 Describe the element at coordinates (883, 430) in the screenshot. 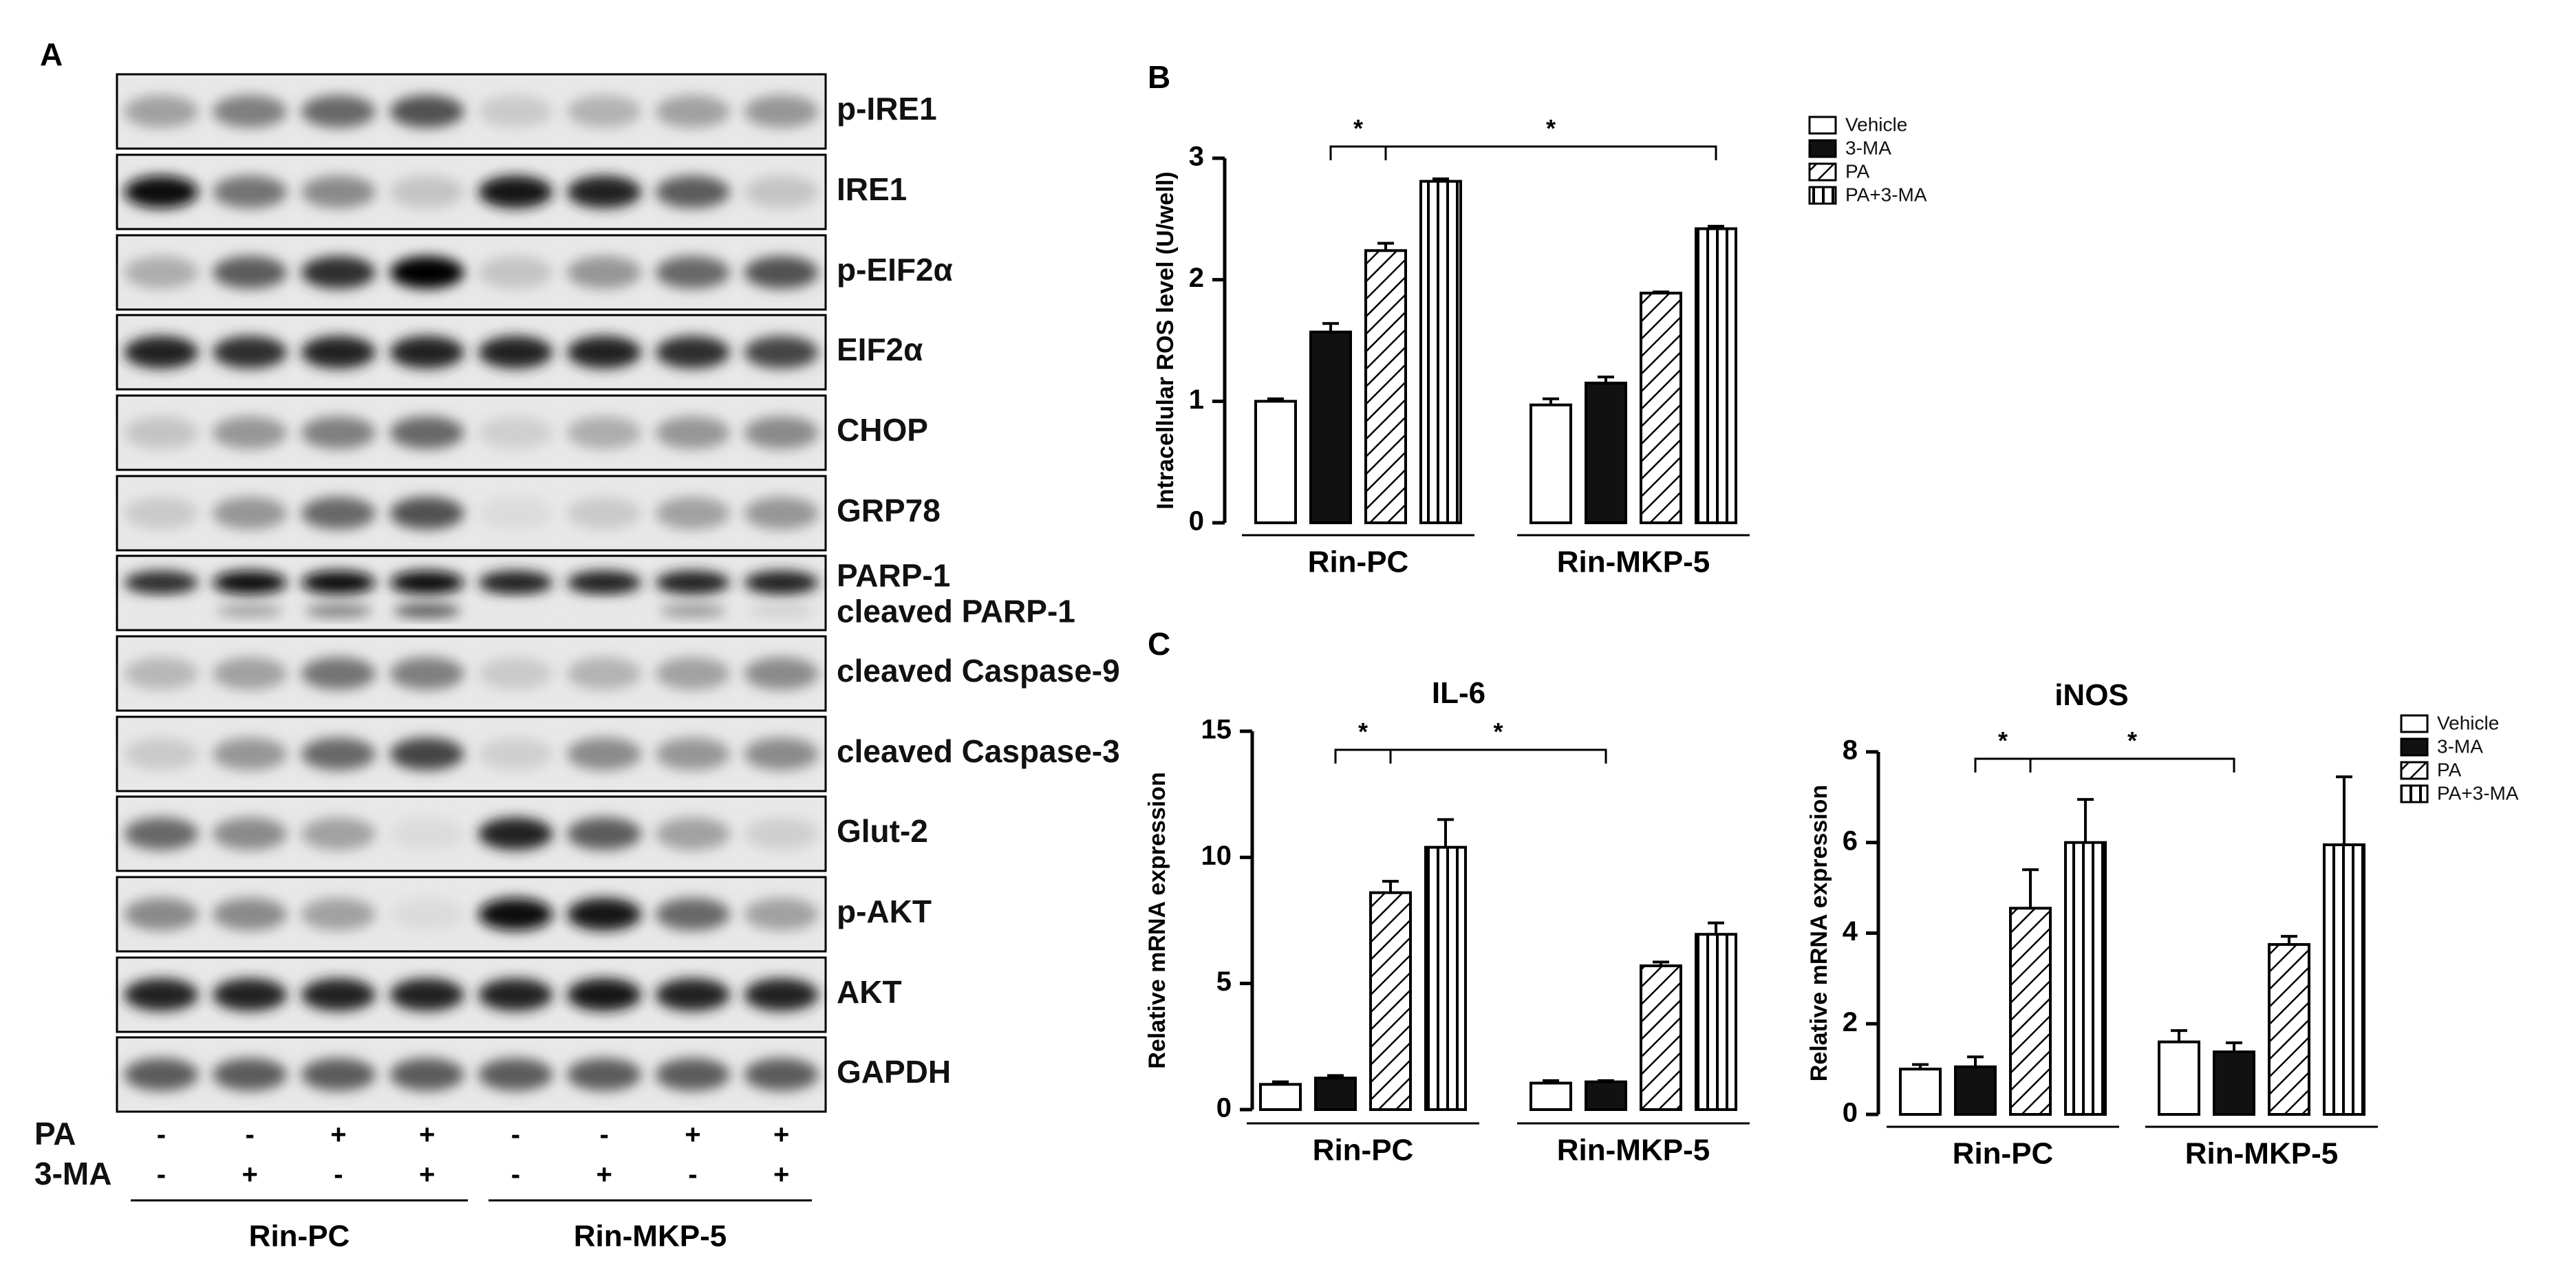

I see `blot-label: CHOP` at that location.